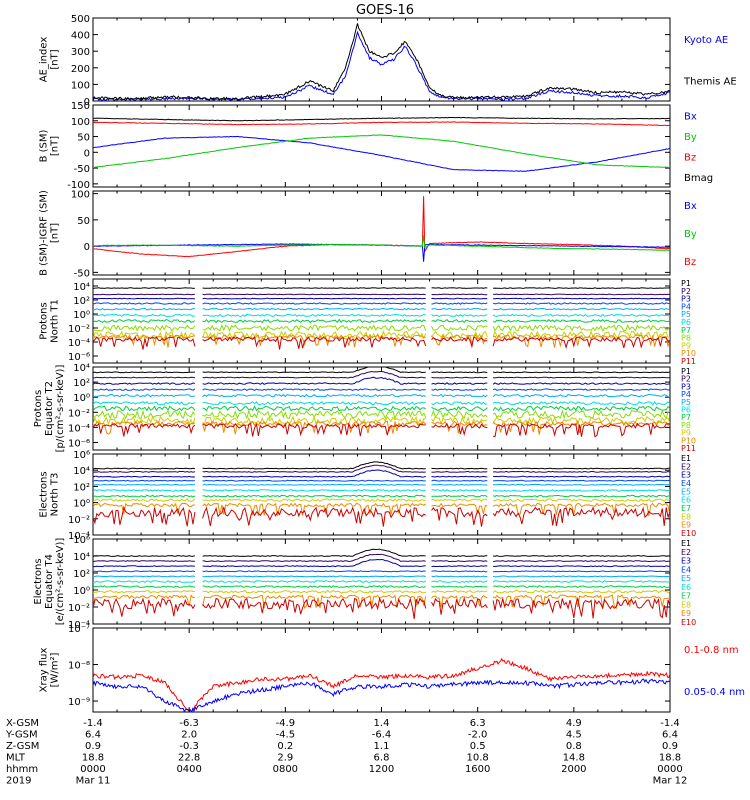  Describe the element at coordinates (381, 684) in the screenshot. I see `series-0-1-0-8-nm` at that location.